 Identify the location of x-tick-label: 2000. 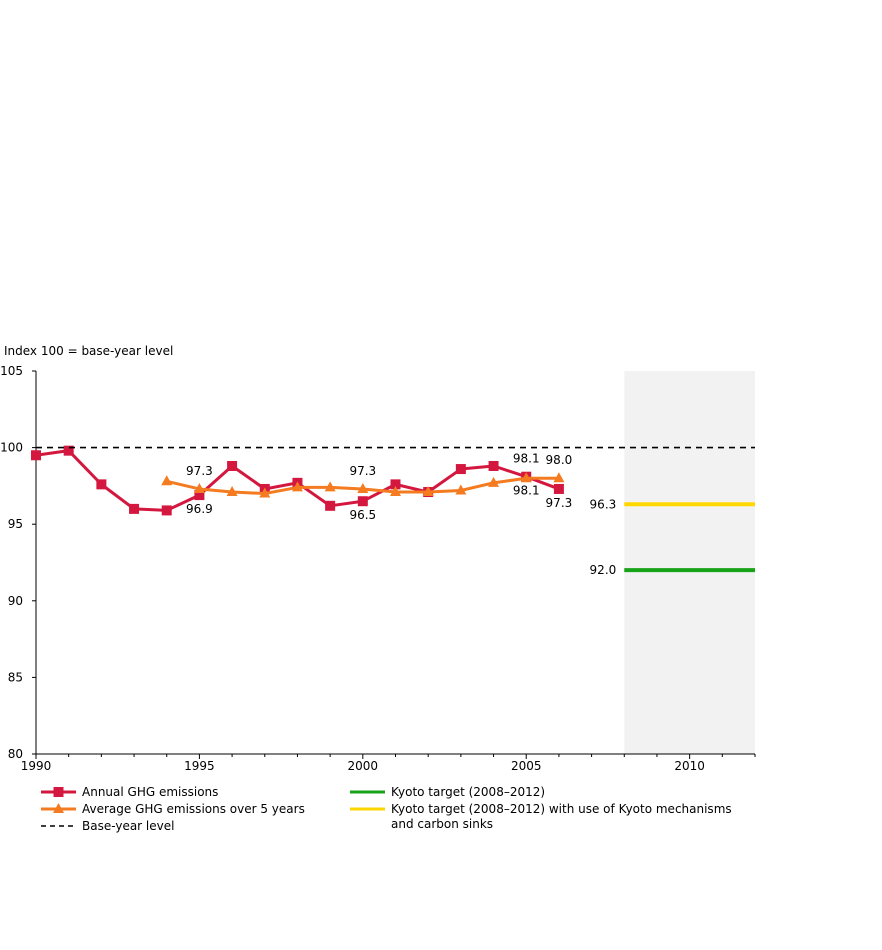
(363, 766).